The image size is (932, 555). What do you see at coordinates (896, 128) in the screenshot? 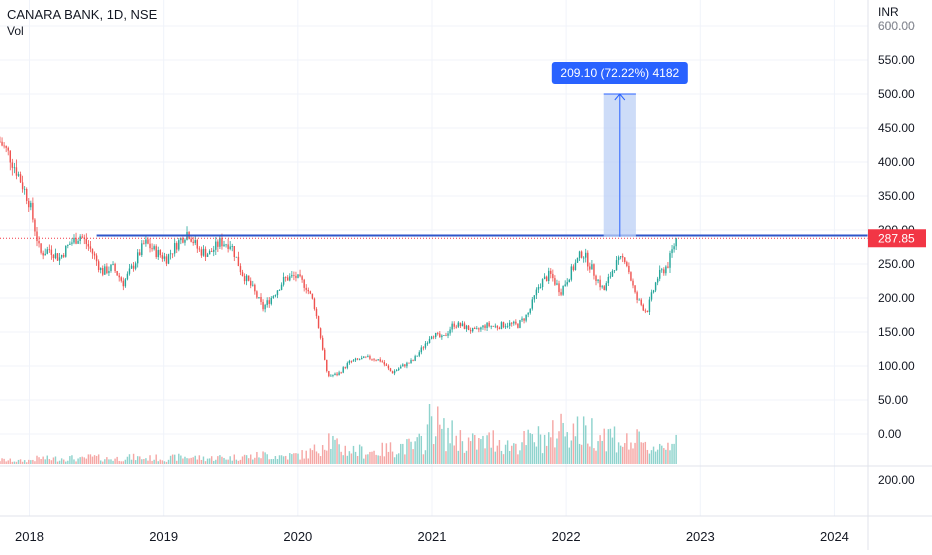
I see `price-tick-label: 450.00` at bounding box center [896, 128].